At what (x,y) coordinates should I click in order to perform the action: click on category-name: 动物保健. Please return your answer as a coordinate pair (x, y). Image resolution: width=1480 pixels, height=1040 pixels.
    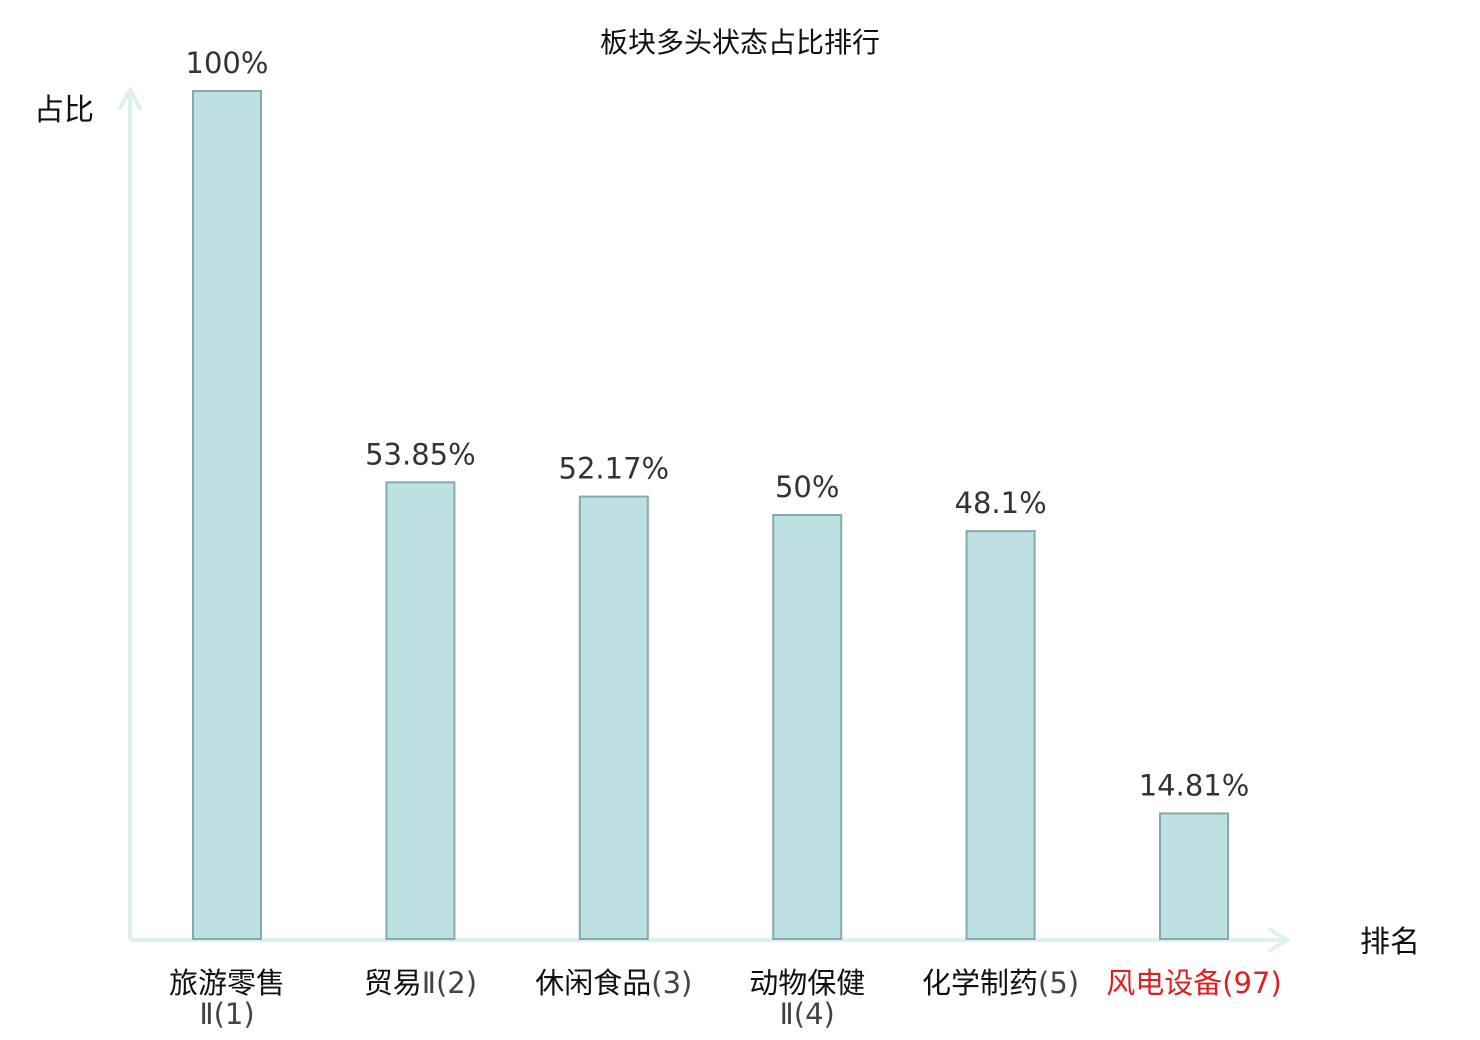
    Looking at the image, I should click on (807, 983).